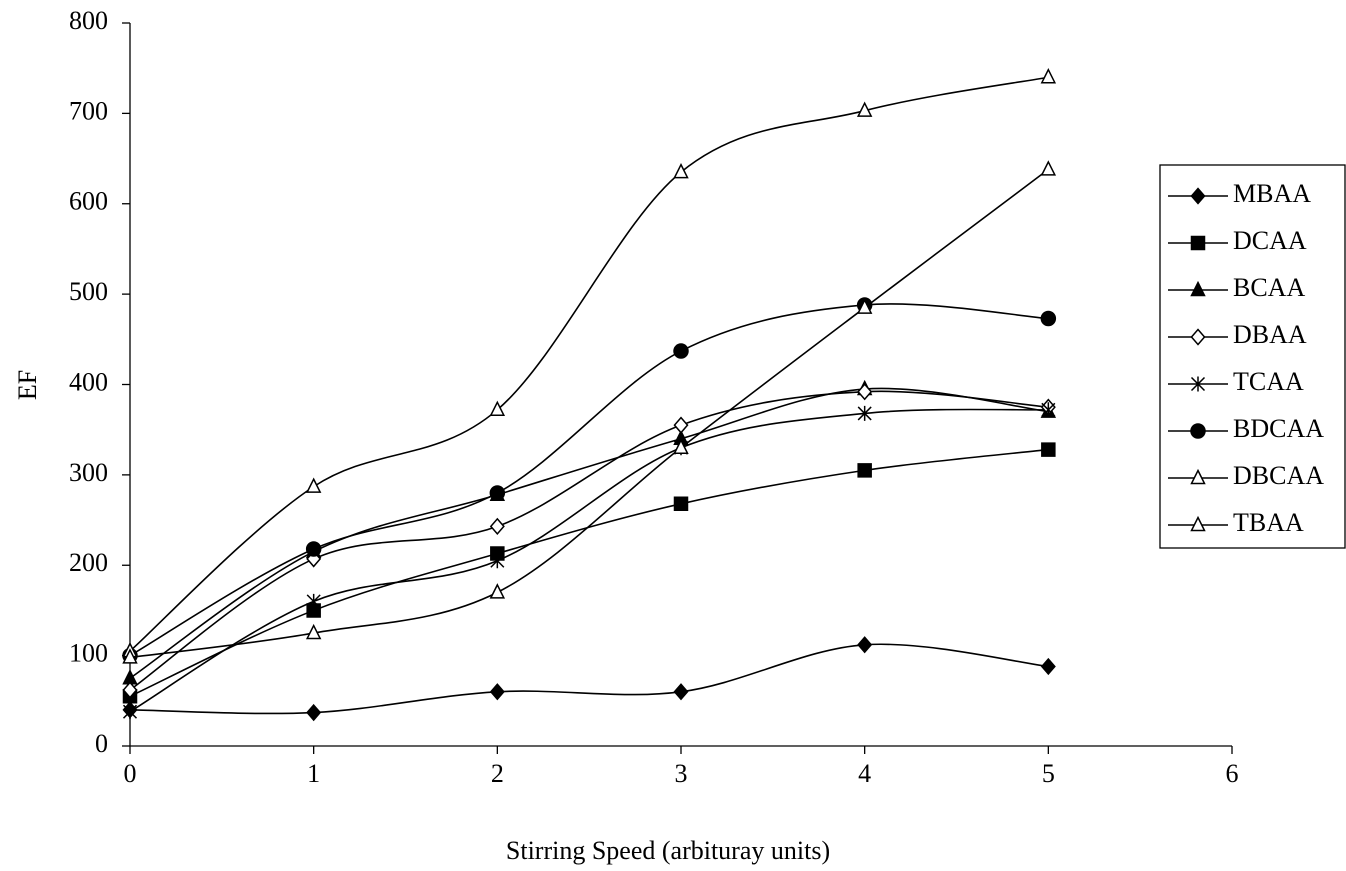  I want to click on x-tick-label: 3, so click(681, 773).